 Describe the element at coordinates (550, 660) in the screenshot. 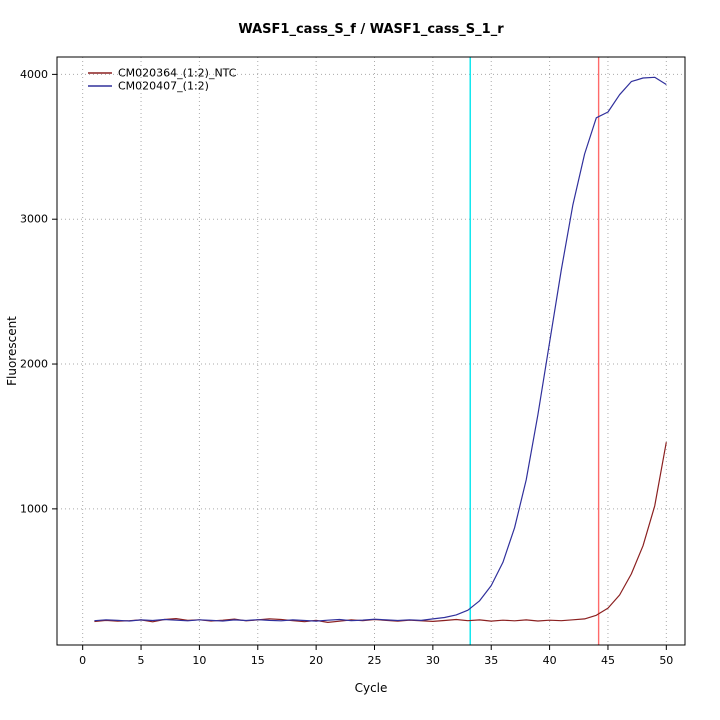

I see `x-tick-label: 40` at that location.